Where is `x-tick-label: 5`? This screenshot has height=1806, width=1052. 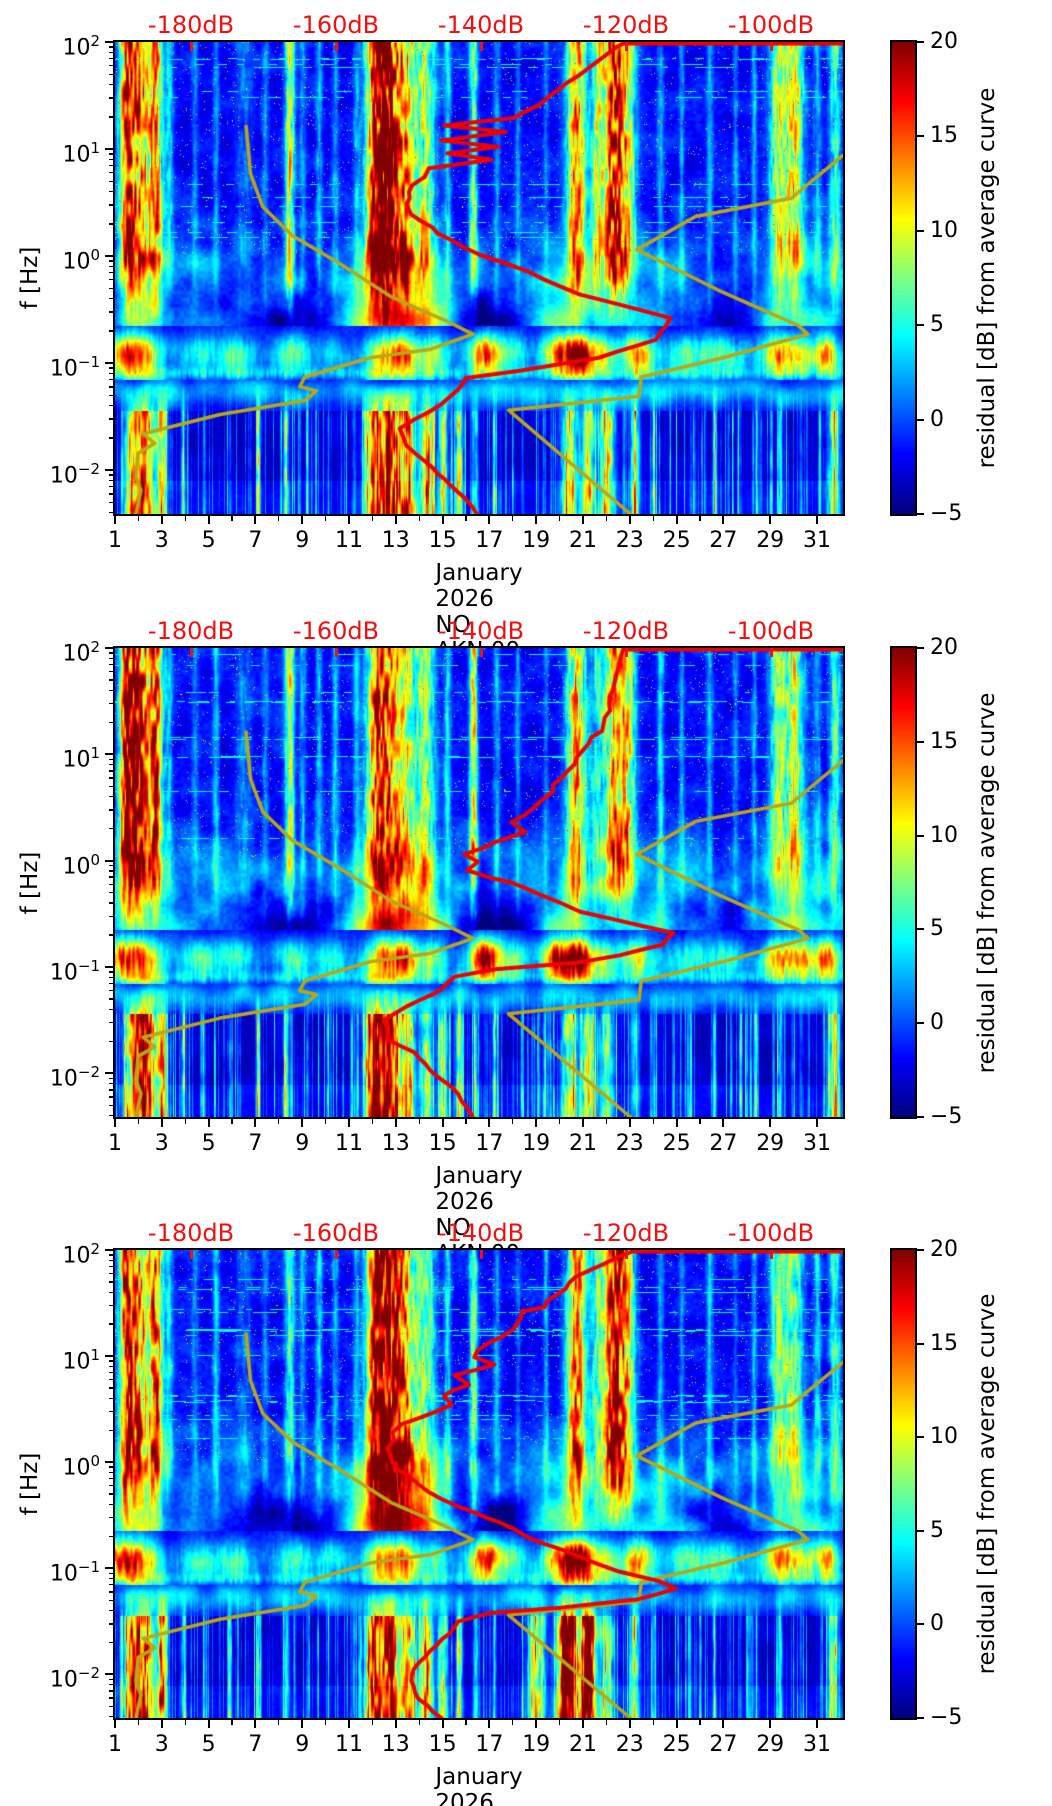 x-tick-label: 5 is located at coordinates (208, 1143).